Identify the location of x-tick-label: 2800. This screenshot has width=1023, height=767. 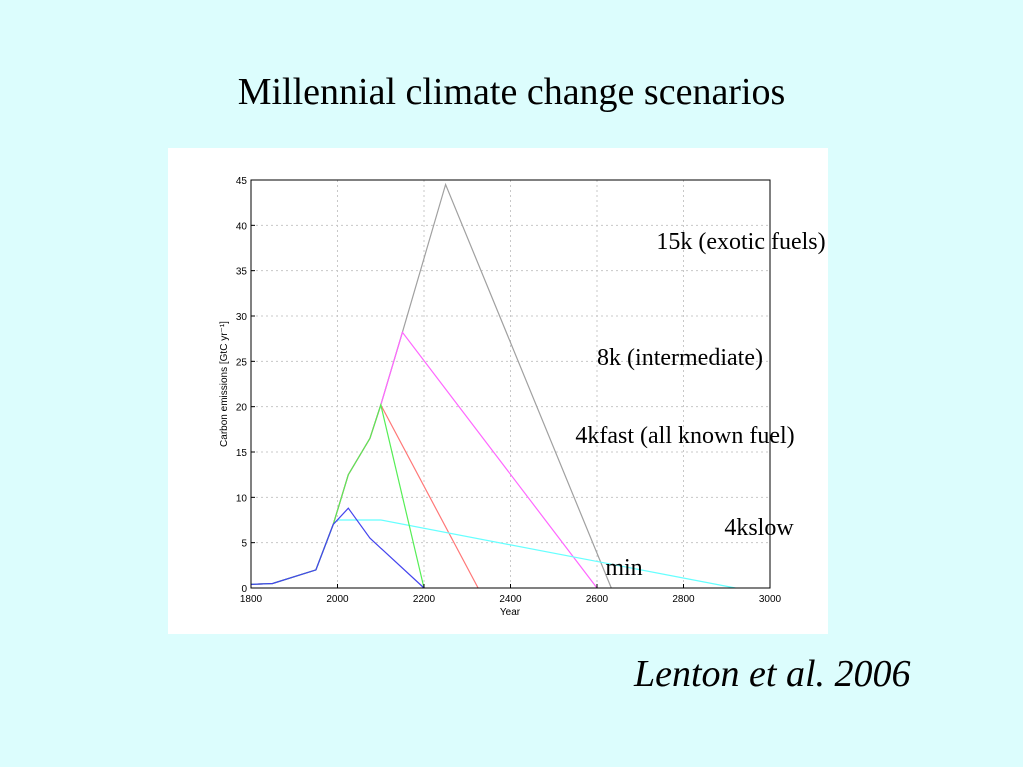
(683, 599).